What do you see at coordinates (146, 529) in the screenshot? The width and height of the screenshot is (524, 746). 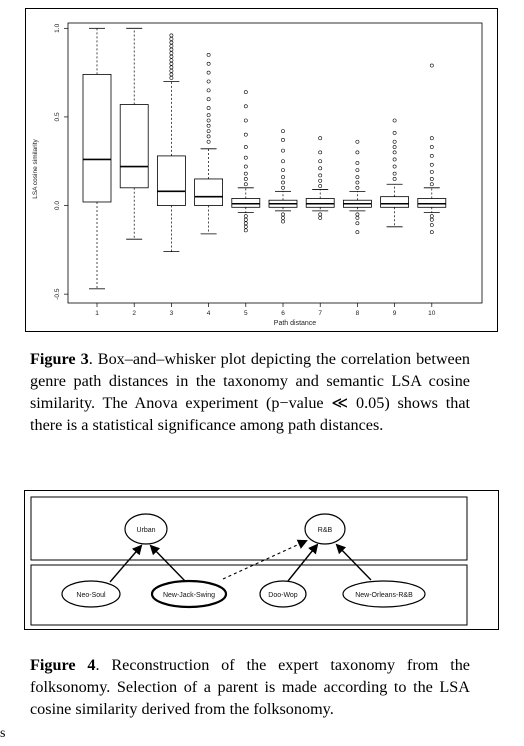 I see `node-urban: Urban` at bounding box center [146, 529].